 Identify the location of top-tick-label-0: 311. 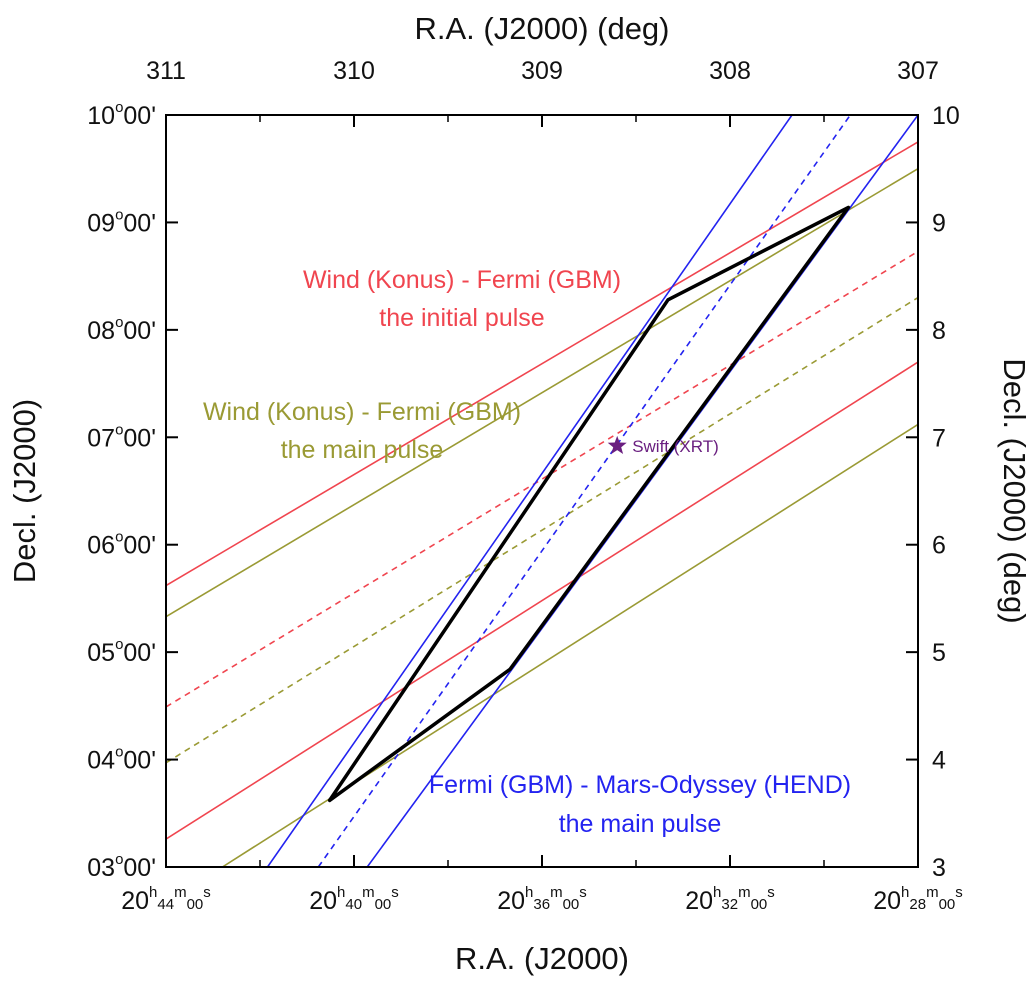
(166, 71).